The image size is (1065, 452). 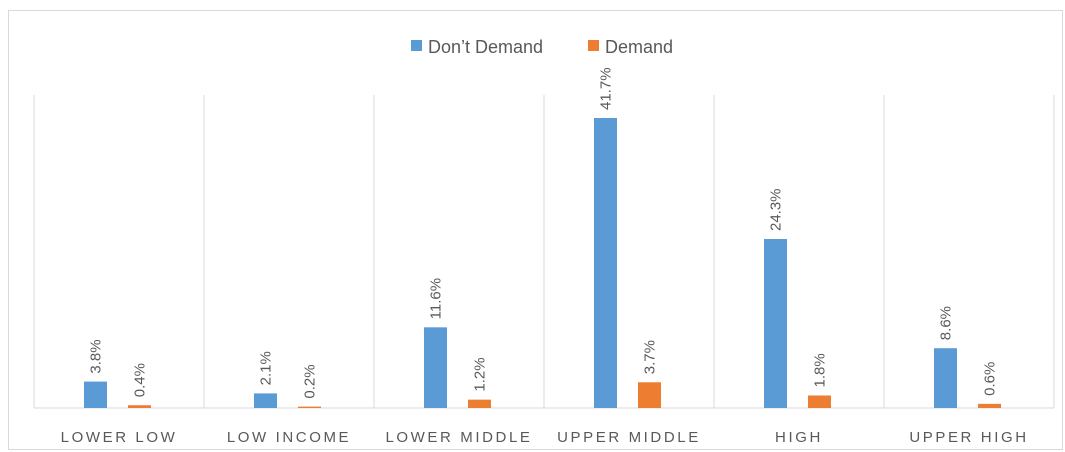 I want to click on legend: Don’t Demand Demand, so click(x=542, y=47).